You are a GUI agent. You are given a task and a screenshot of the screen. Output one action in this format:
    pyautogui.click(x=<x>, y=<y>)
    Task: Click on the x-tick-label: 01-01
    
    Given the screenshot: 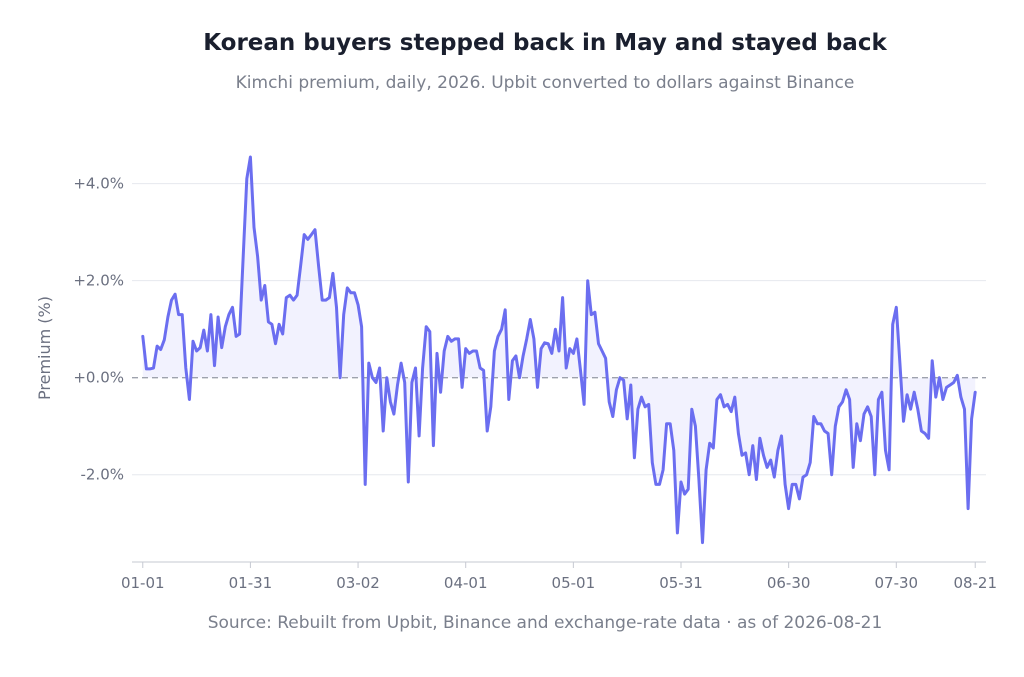 What is the action you would take?
    pyautogui.click(x=143, y=583)
    